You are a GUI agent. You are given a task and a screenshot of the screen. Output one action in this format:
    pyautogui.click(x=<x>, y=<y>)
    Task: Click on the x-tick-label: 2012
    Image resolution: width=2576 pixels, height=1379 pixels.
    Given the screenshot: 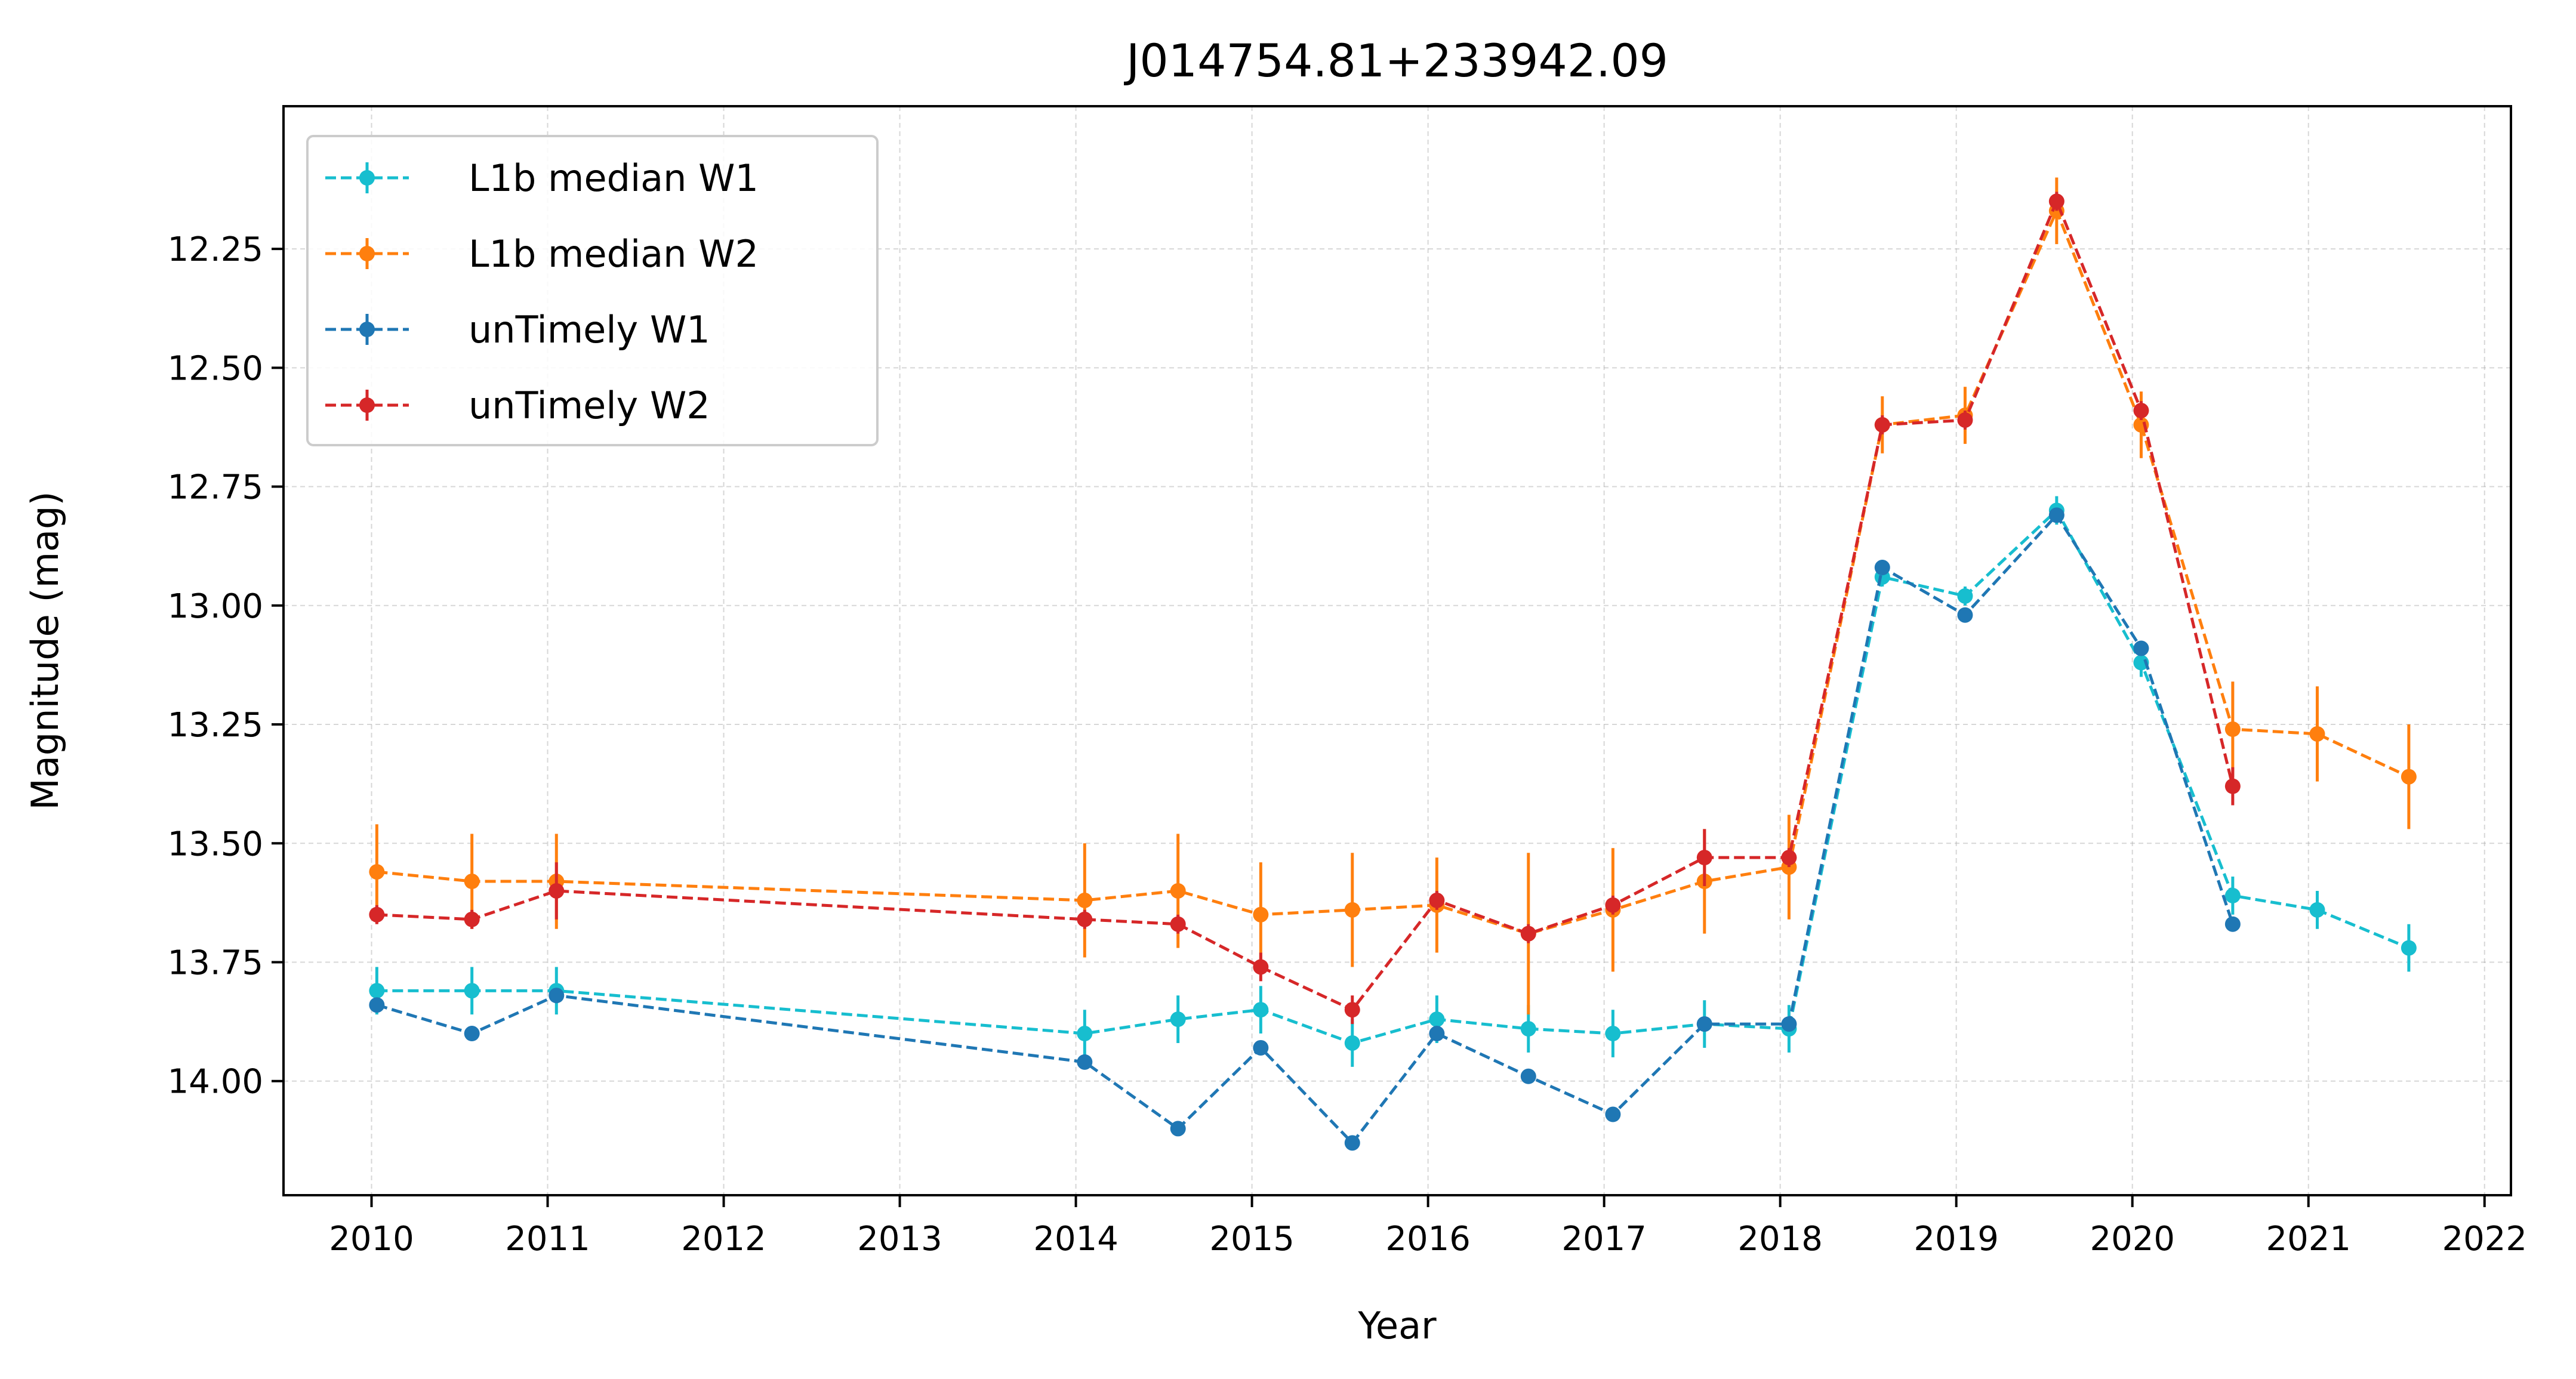 What is the action you would take?
    pyautogui.click(x=723, y=1239)
    